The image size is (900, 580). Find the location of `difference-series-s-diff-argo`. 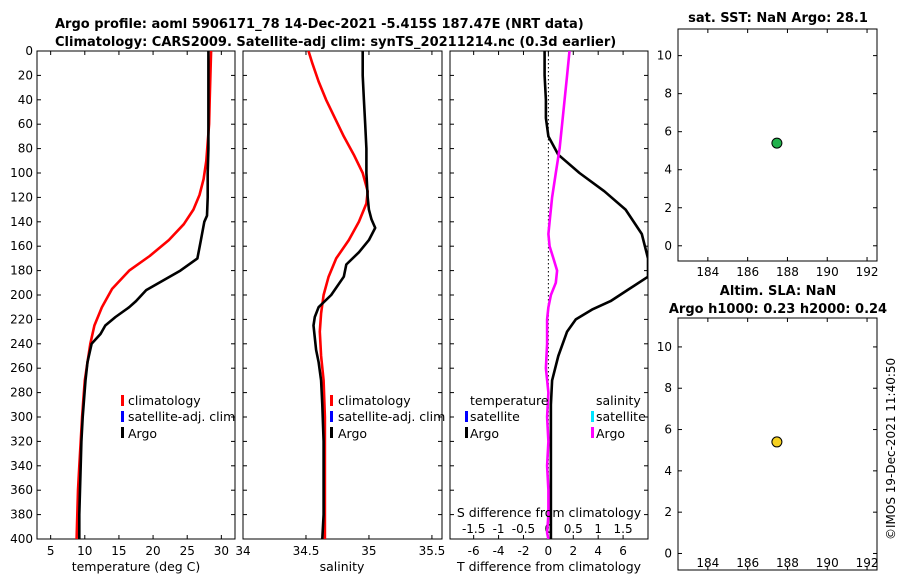

difference-series-s-diff-argo is located at coordinates (557, 295).